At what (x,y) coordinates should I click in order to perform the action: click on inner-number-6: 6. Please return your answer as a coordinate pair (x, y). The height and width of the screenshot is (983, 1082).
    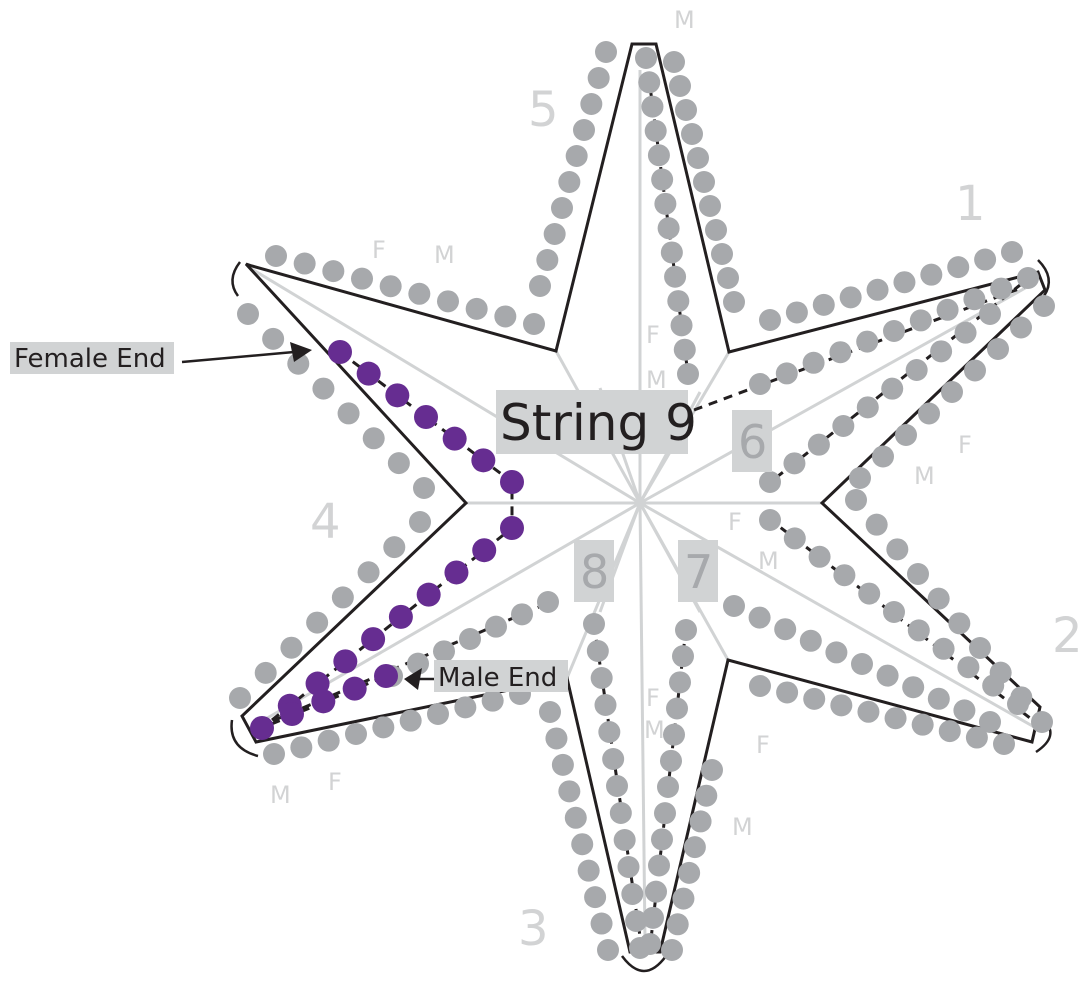
    Looking at the image, I should click on (752, 441).